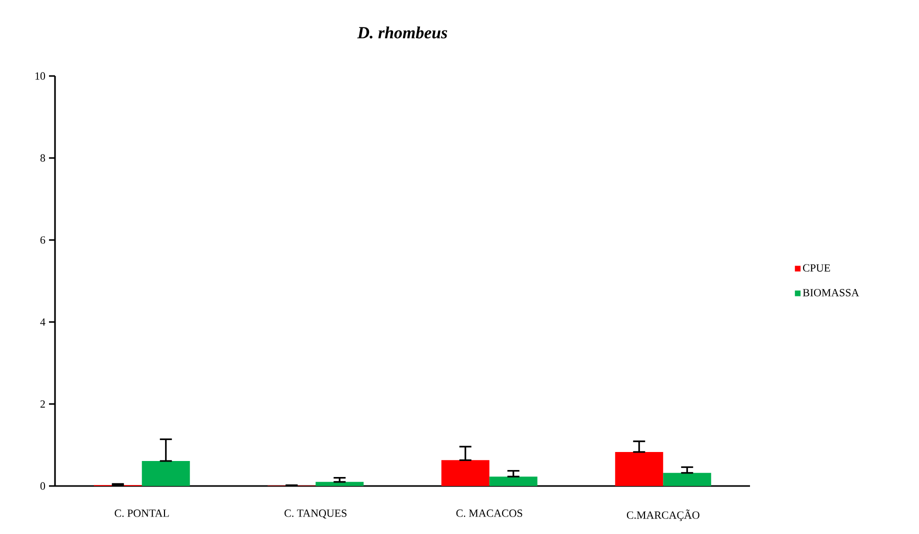 This screenshot has height=534, width=919. Describe the element at coordinates (831, 292) in the screenshot. I see `legend-label: BIOMASSA` at that location.